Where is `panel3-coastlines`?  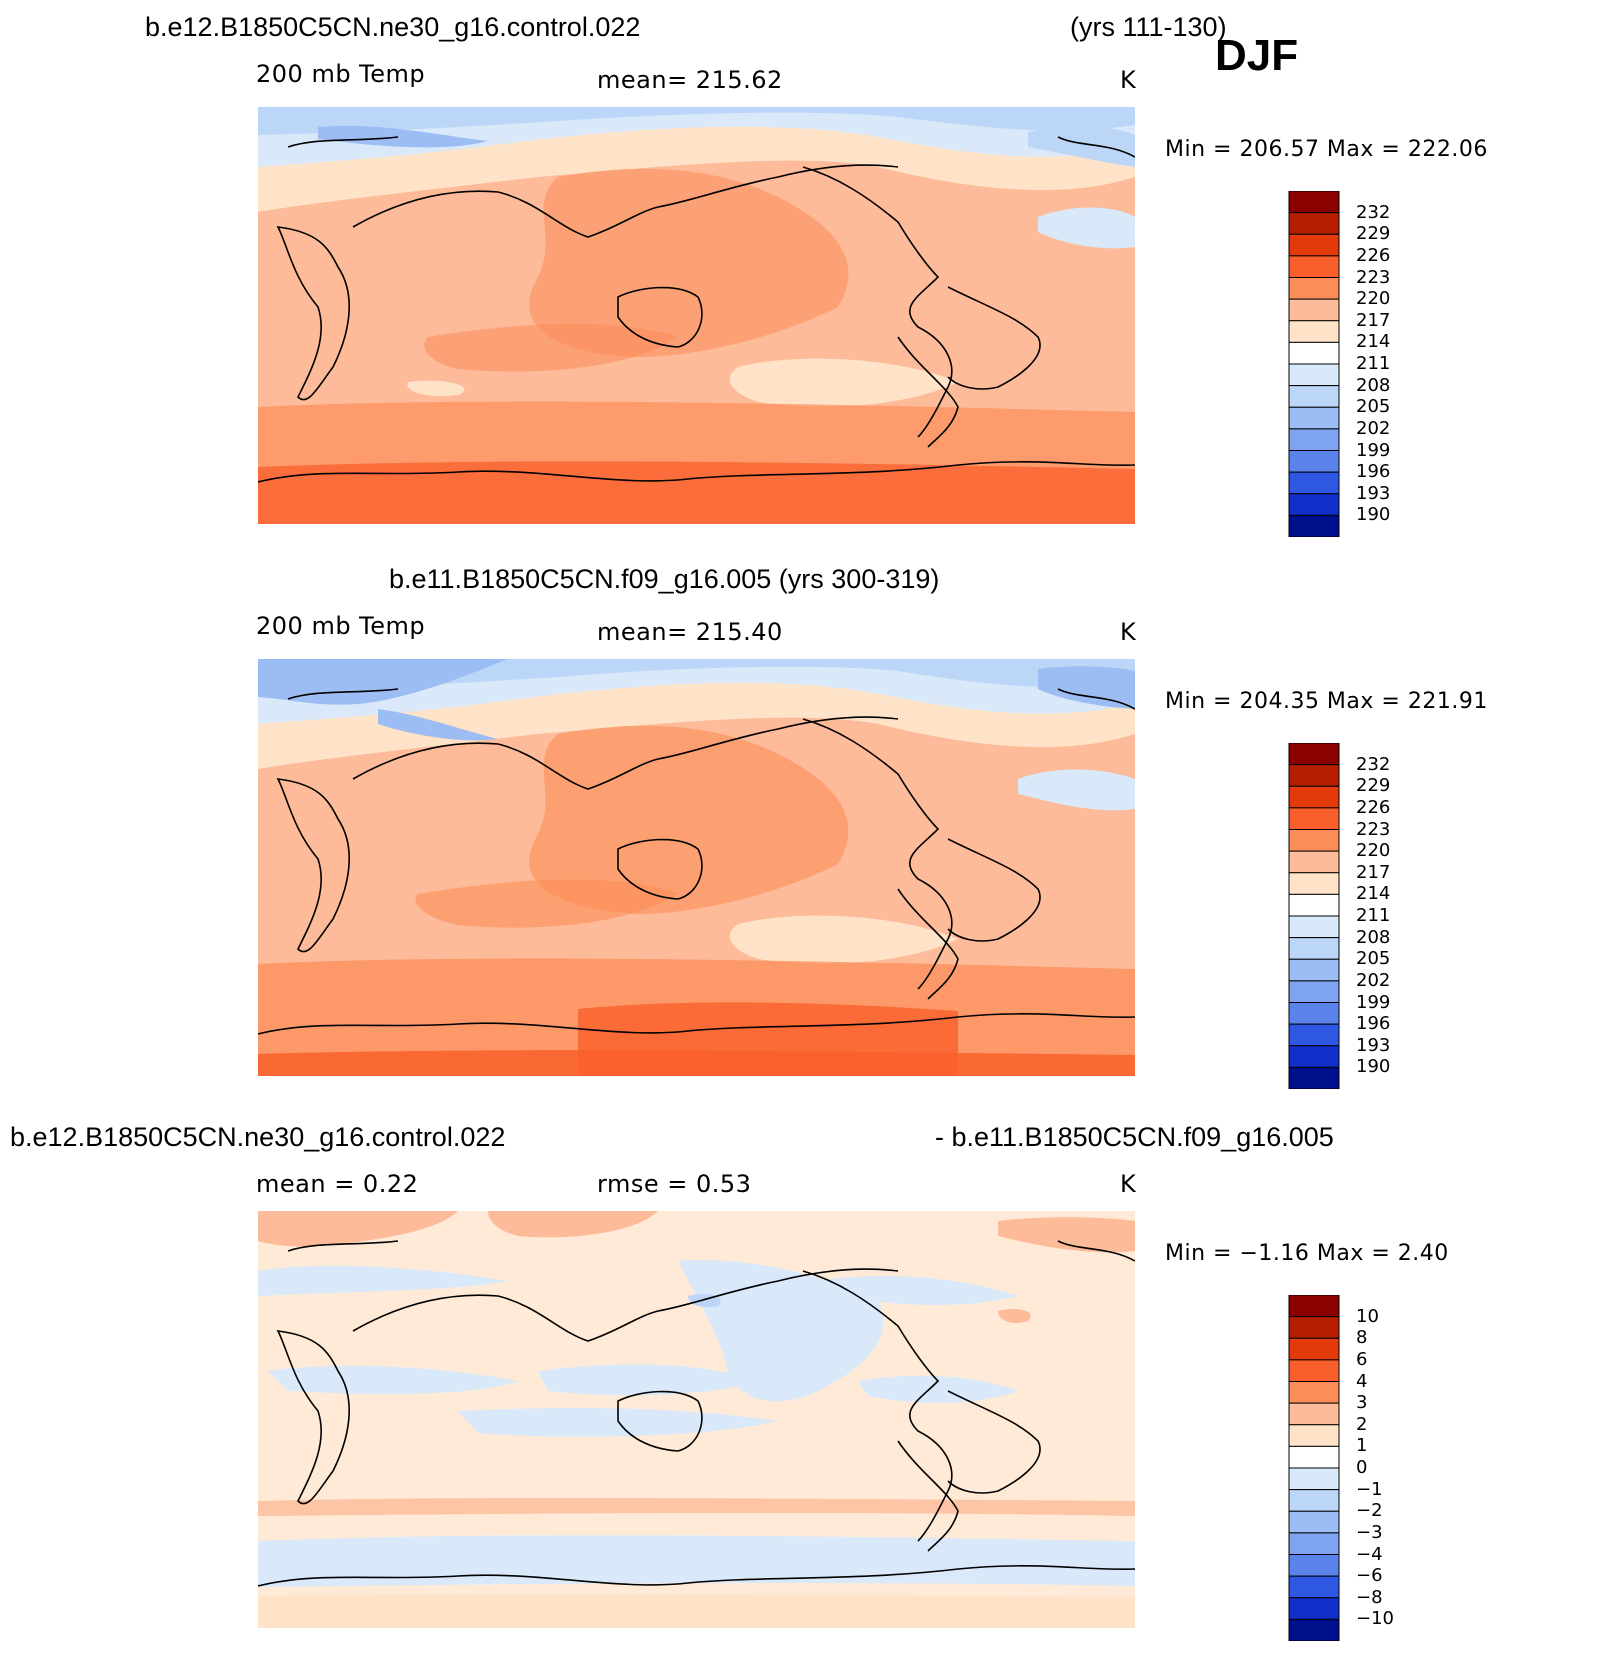
panel3-coastlines is located at coordinates (696, 1413).